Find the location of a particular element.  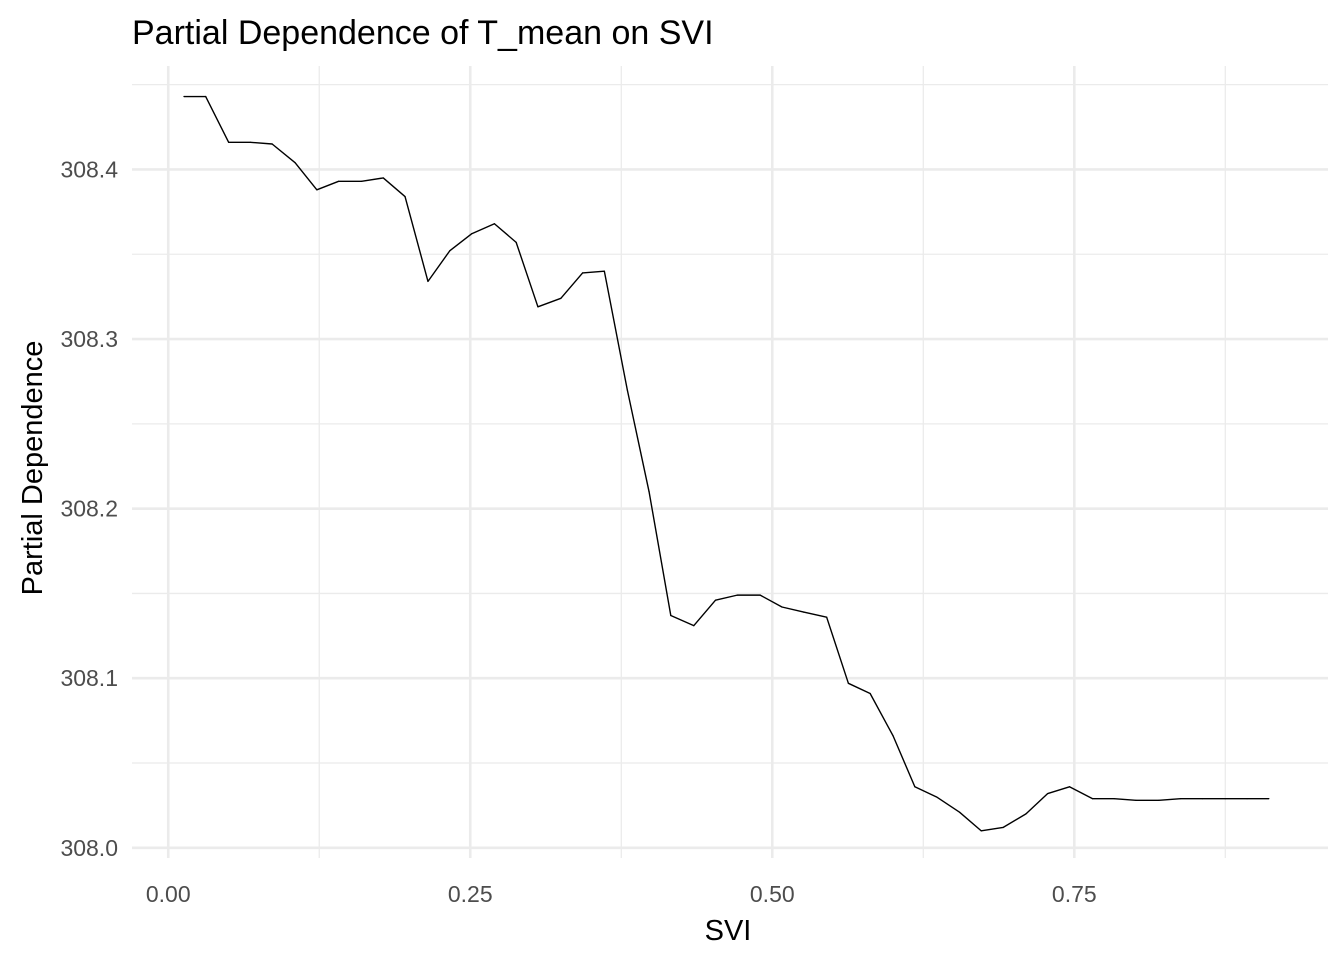

y-tick-label: 308.4 is located at coordinates (89, 169).